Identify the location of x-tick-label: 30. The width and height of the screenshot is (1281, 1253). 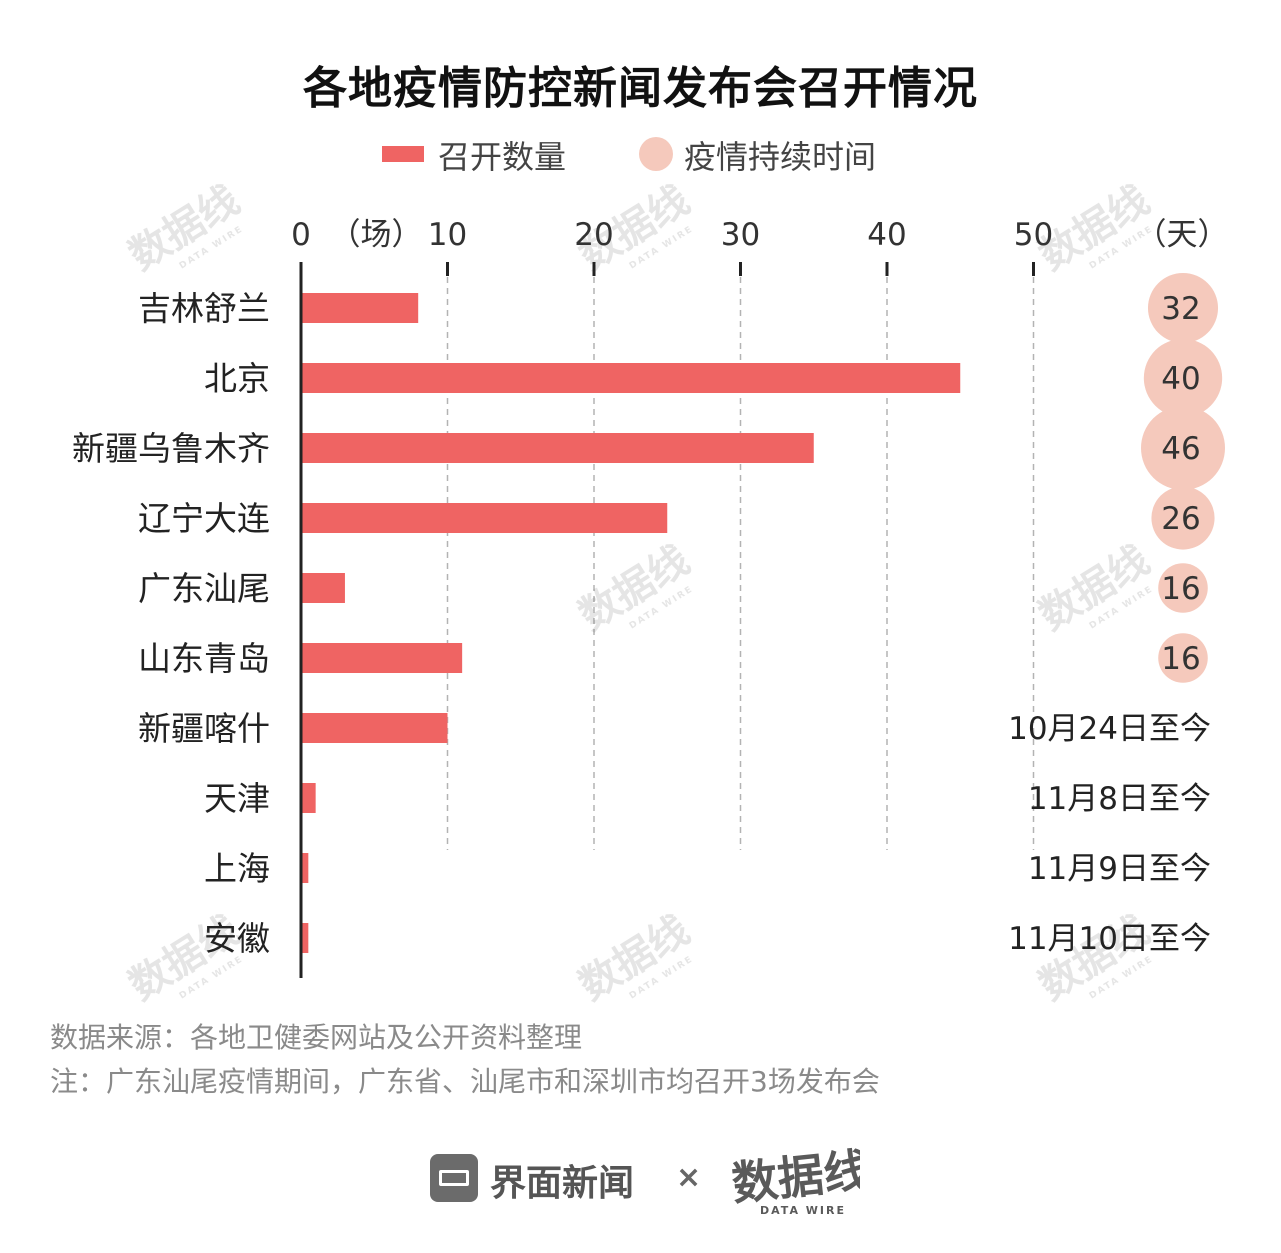
(740, 235).